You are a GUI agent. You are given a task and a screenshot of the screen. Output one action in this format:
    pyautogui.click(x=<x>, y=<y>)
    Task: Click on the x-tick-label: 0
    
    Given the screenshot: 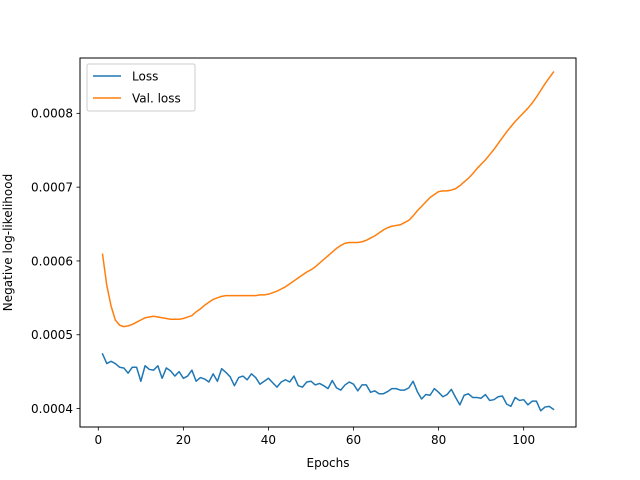 What is the action you would take?
    pyautogui.click(x=98, y=440)
    